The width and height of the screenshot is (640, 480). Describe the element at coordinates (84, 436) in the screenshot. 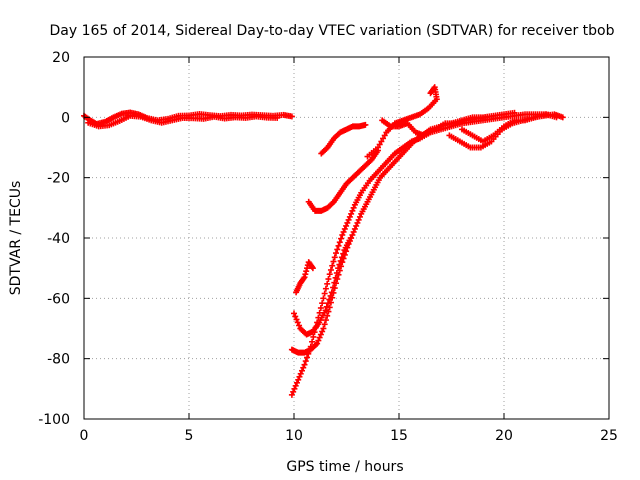

I see `x-tick-label: 0` at that location.